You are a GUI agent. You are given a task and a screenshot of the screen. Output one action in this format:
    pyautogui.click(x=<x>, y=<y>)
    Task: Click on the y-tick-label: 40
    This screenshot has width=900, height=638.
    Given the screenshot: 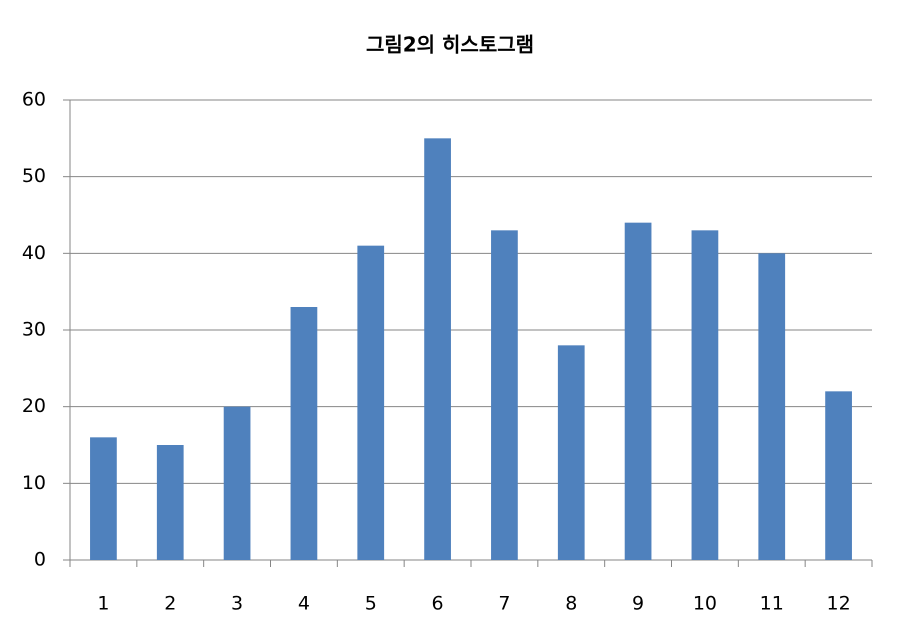 What is the action you would take?
    pyautogui.click(x=34, y=253)
    